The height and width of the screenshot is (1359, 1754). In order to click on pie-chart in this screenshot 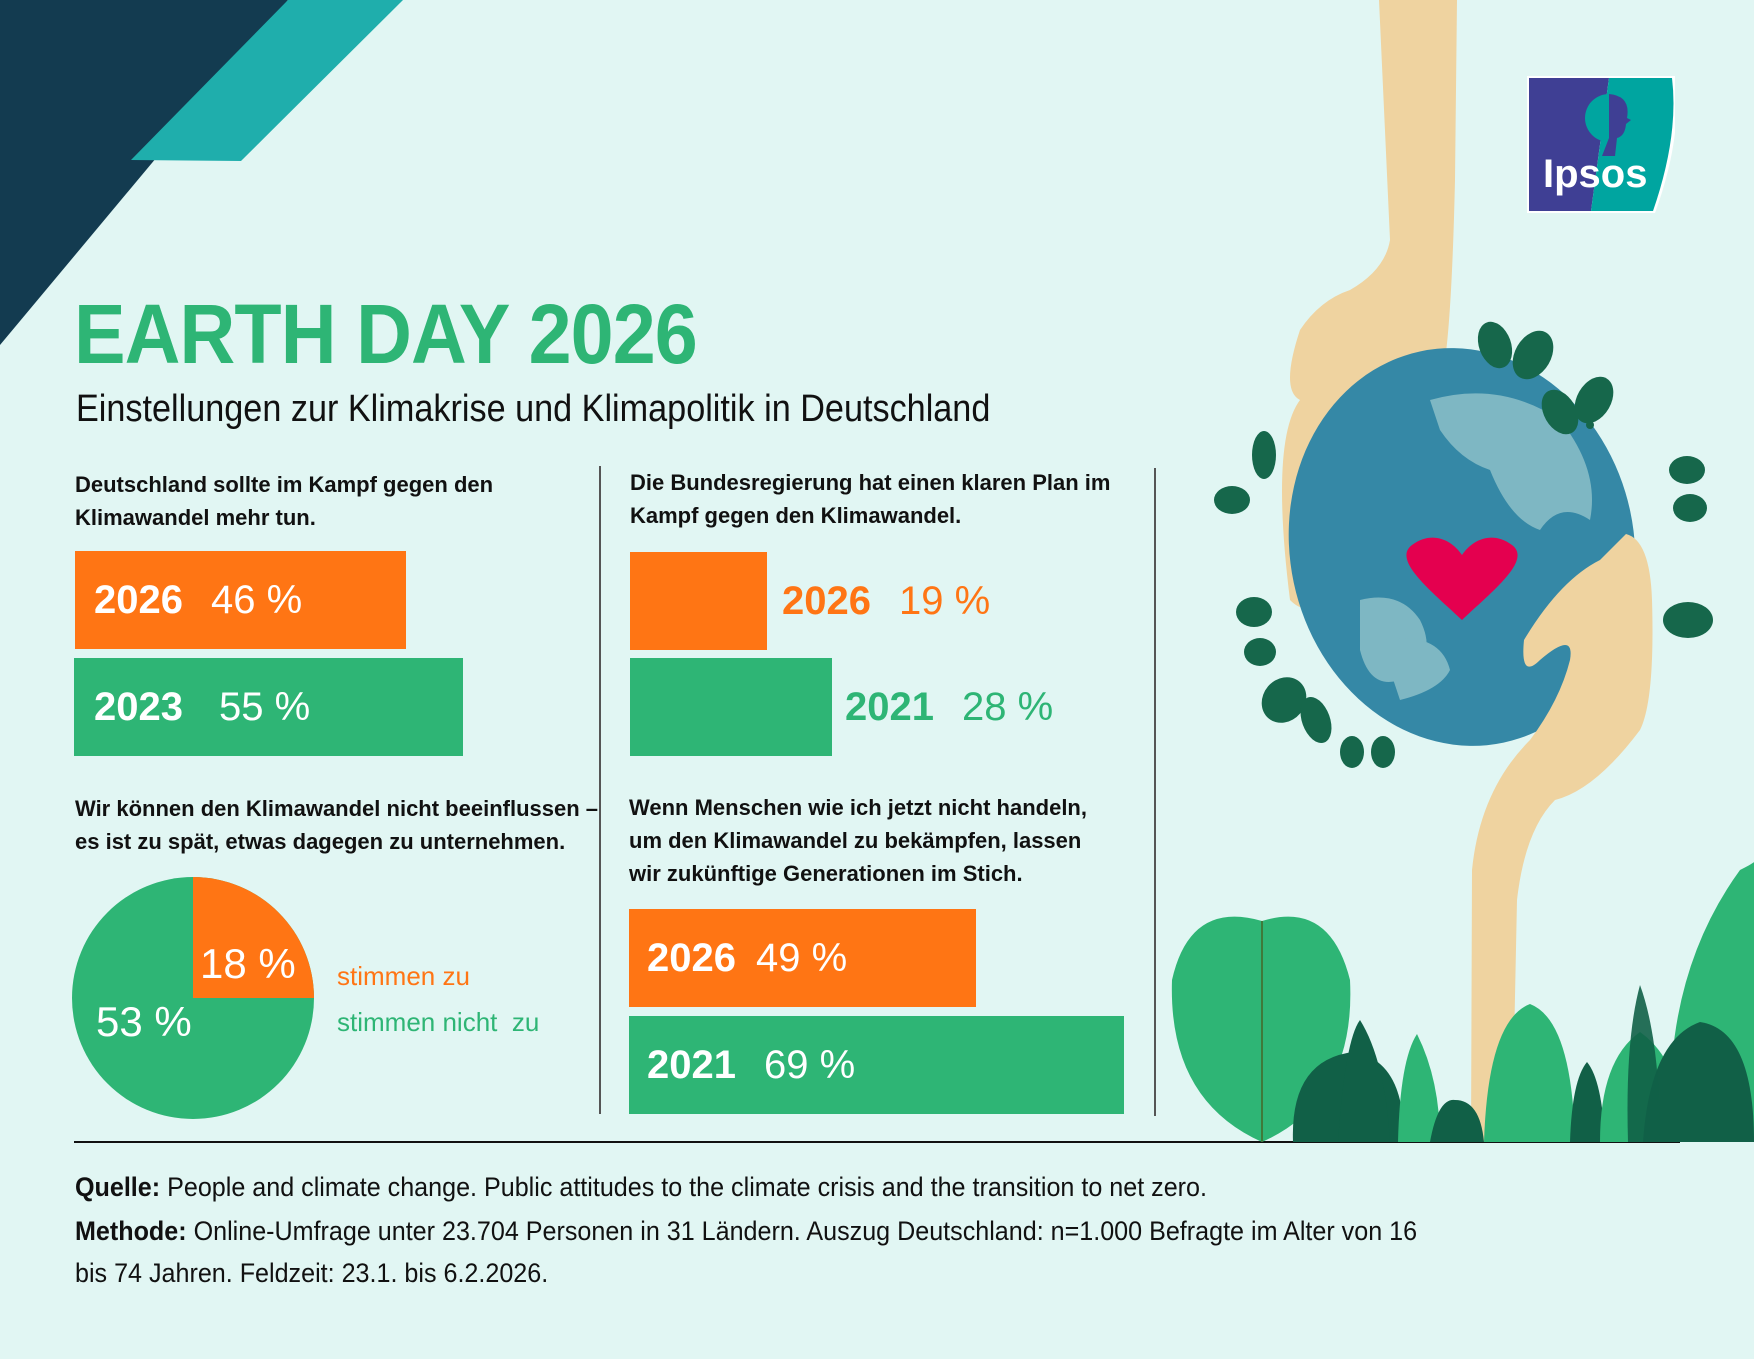, I will do `click(193, 998)`.